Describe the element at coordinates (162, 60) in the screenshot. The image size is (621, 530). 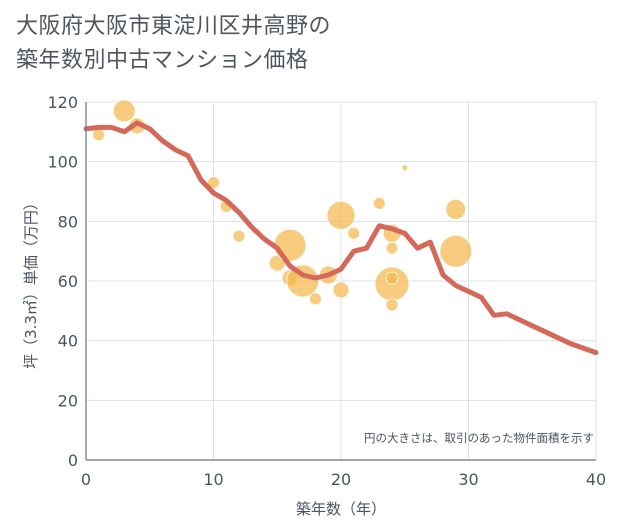
I see `chart-title-line-2: 築年数別中古マンション価格` at that location.